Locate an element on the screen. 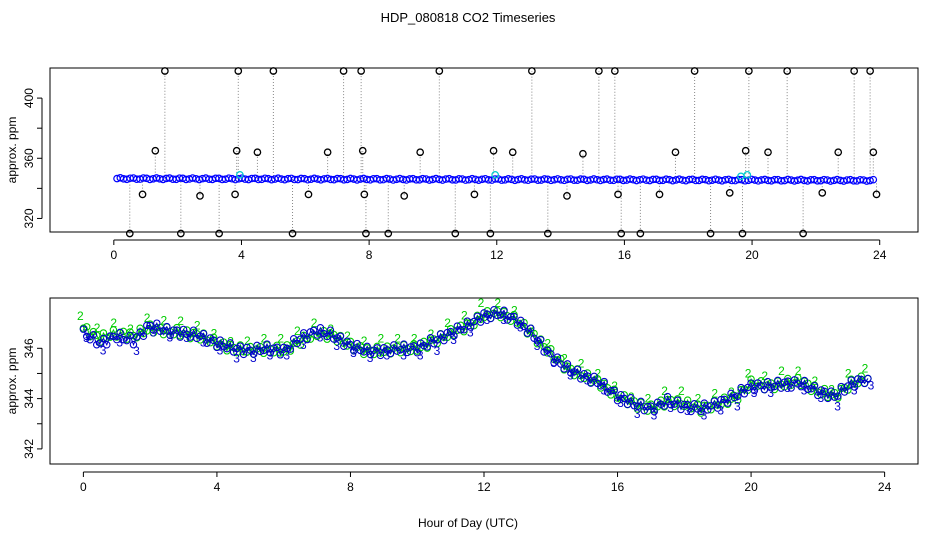 The image size is (936, 540). bottom-y-tick-label: 346 is located at coordinates (29, 348).